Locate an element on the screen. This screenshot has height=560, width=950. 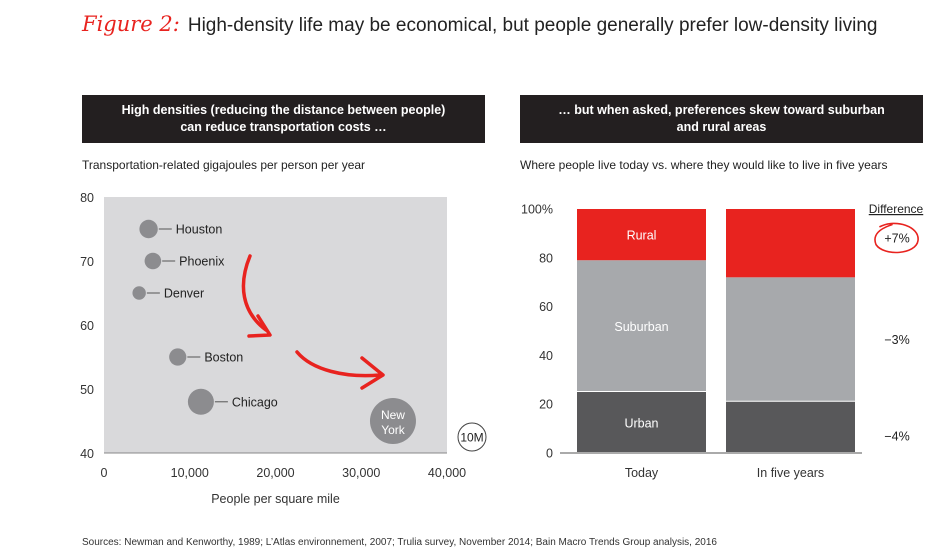
difference-highlight-circle is located at coordinates (896, 238).